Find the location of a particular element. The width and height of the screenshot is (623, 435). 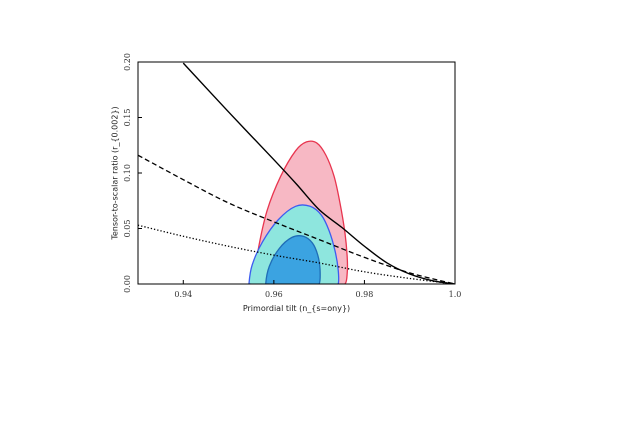

x-axis-label: Primordial tilt (n_{s=ony}) is located at coordinates (296, 308).